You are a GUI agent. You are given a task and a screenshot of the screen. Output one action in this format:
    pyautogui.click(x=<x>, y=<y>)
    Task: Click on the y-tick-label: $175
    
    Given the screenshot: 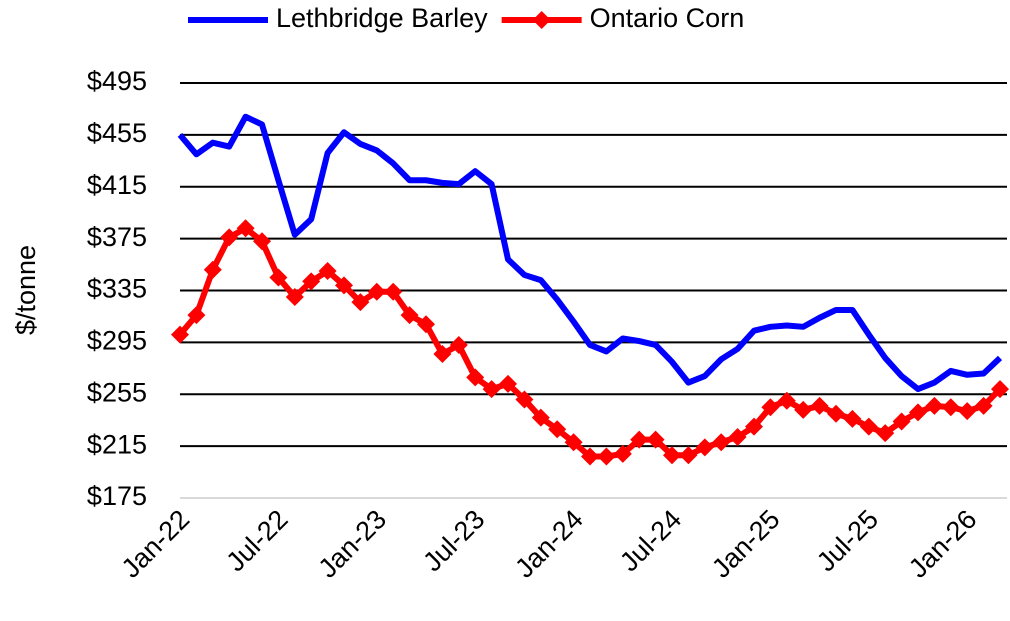 What is the action you would take?
    pyautogui.click(x=117, y=496)
    